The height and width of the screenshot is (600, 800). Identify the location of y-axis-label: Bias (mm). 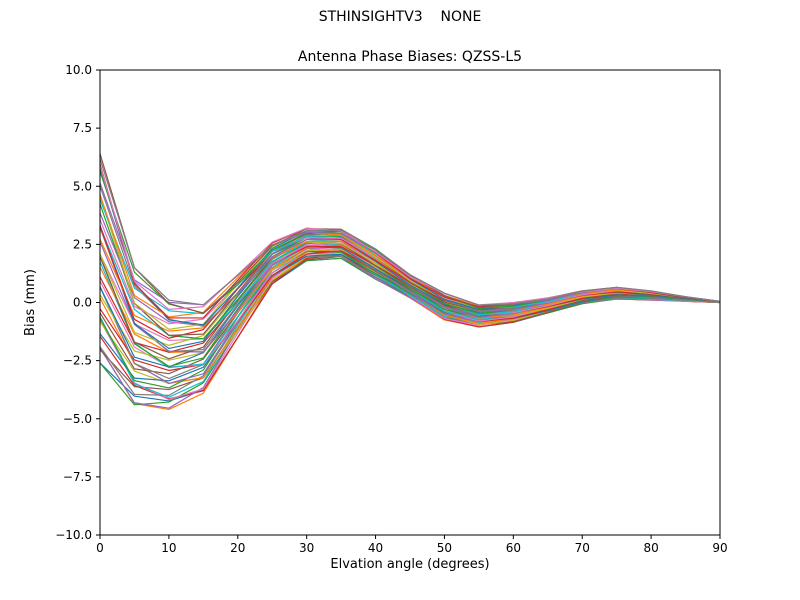
(30, 302).